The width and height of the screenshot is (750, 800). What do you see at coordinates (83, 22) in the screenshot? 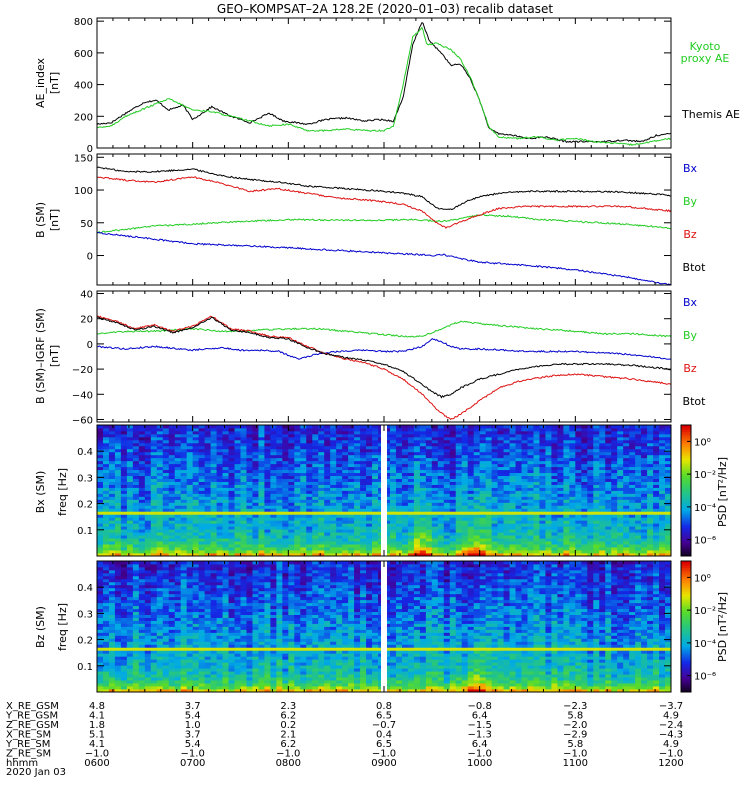
I see `y-tick-label: 800` at bounding box center [83, 22].